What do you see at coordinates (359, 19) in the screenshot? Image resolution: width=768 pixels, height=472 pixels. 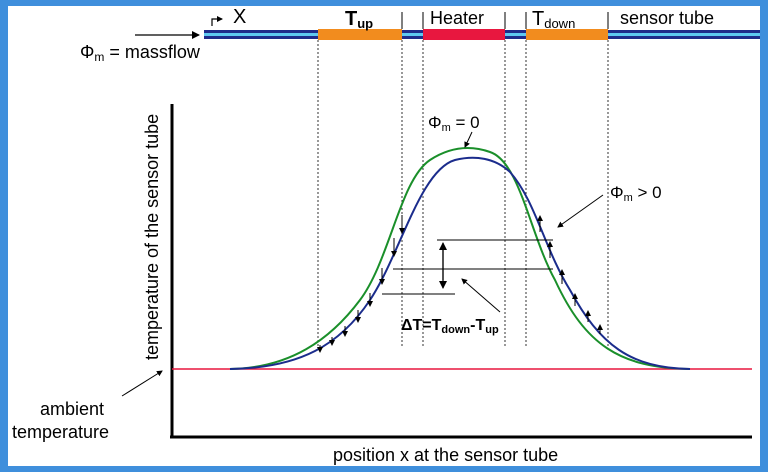 I see `t-up-label: Tup` at bounding box center [359, 19].